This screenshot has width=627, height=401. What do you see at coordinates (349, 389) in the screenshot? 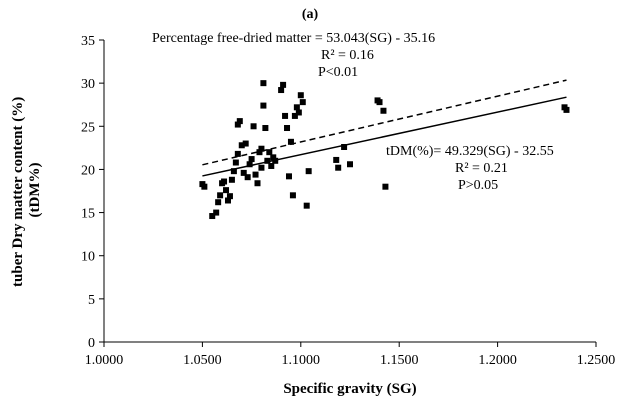
I see `x-axis-title: Specific gravity (SG)` at bounding box center [349, 389].